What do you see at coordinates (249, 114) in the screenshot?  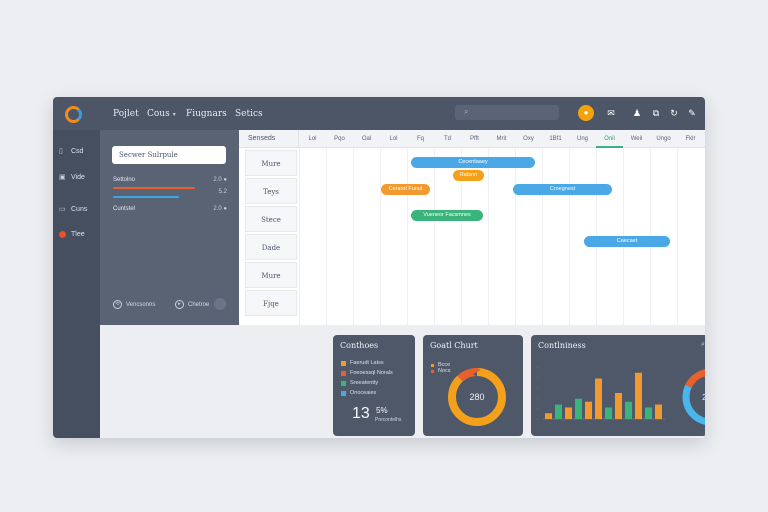 I see `menu-item-setics: Setics` at bounding box center [249, 114].